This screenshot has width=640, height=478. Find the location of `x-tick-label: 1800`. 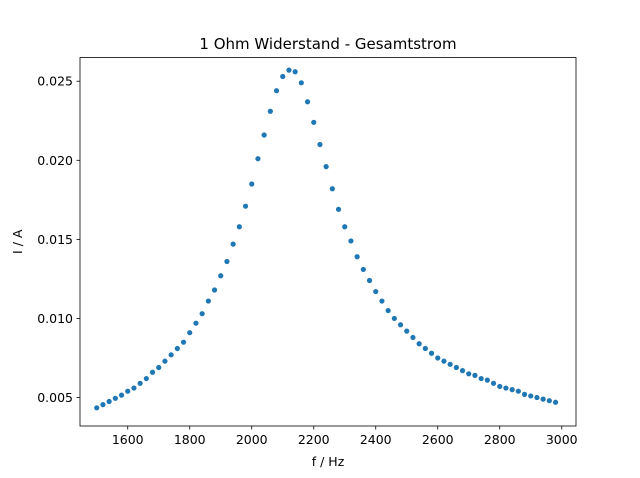

x-tick-label: 1800 is located at coordinates (190, 439).